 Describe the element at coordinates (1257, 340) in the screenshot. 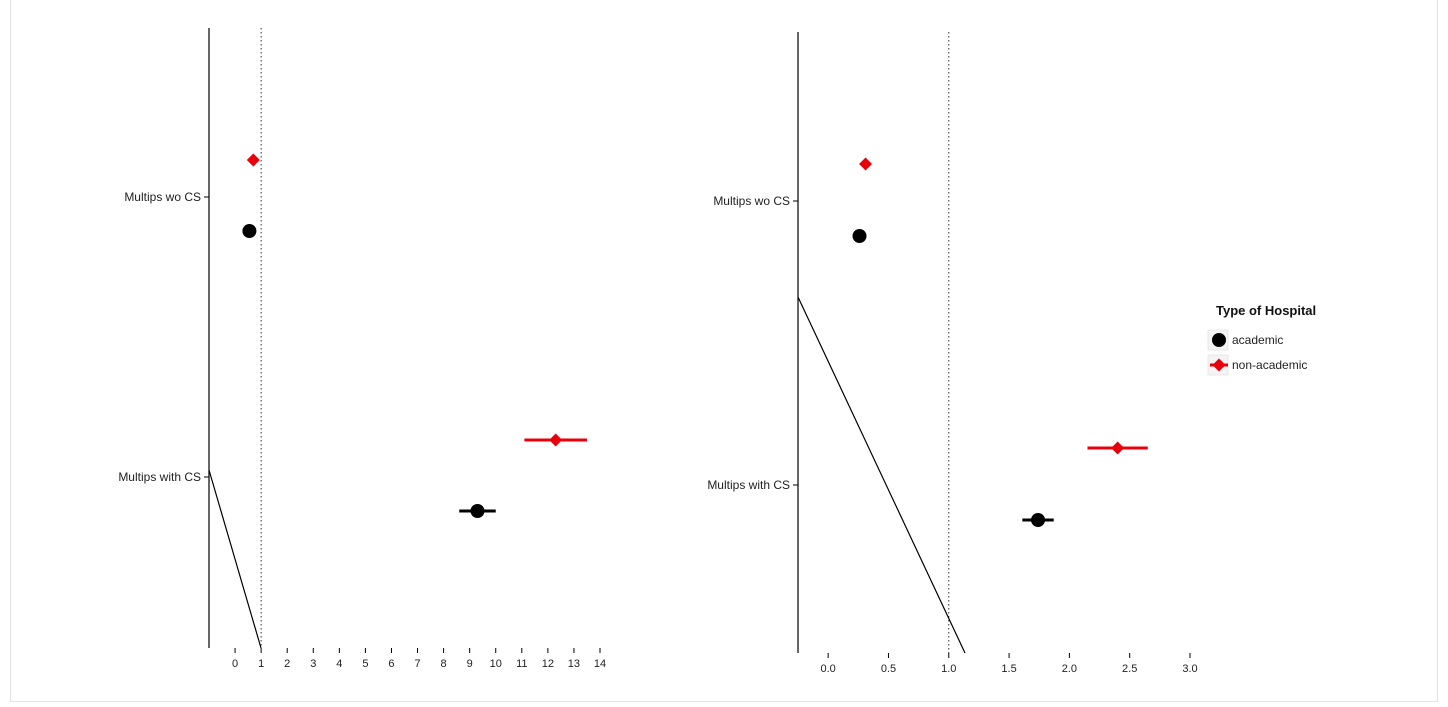

I see `legend-label: academic` at that location.